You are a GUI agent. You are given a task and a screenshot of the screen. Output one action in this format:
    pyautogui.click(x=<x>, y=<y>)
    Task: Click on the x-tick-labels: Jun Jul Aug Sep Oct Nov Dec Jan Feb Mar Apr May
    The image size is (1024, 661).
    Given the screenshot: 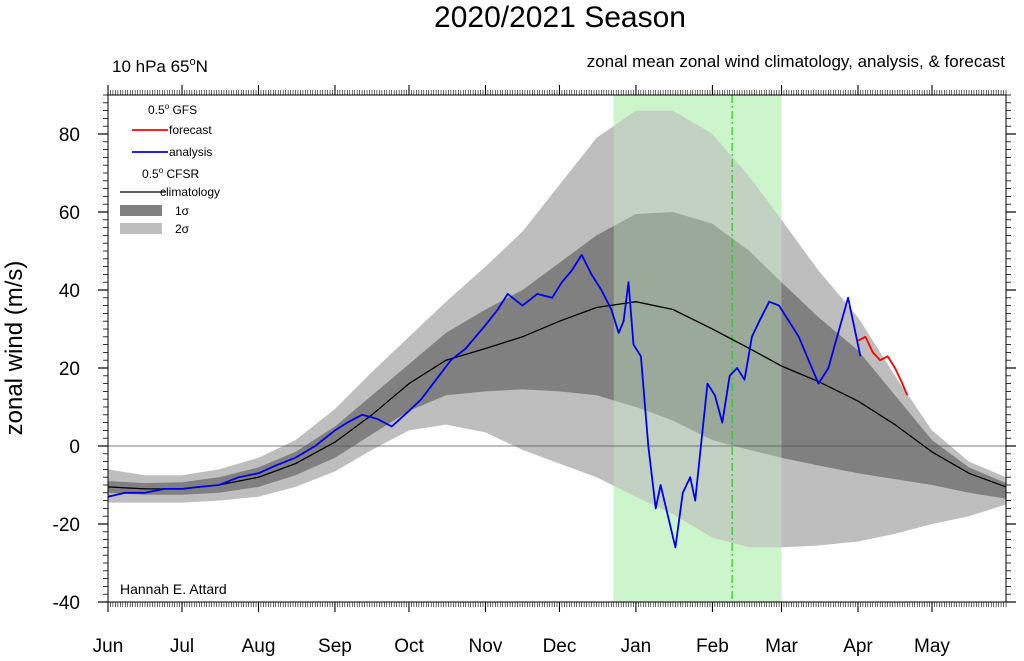 What is the action you would take?
    pyautogui.click(x=522, y=646)
    